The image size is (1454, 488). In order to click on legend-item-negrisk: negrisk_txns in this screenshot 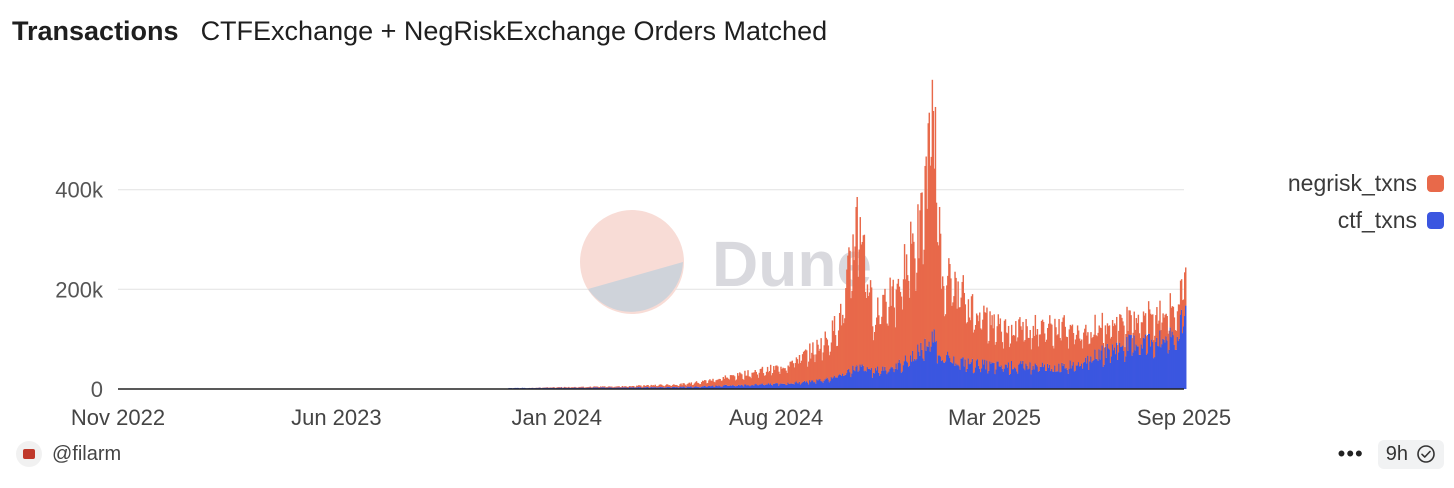, I will do `click(1366, 183)`.